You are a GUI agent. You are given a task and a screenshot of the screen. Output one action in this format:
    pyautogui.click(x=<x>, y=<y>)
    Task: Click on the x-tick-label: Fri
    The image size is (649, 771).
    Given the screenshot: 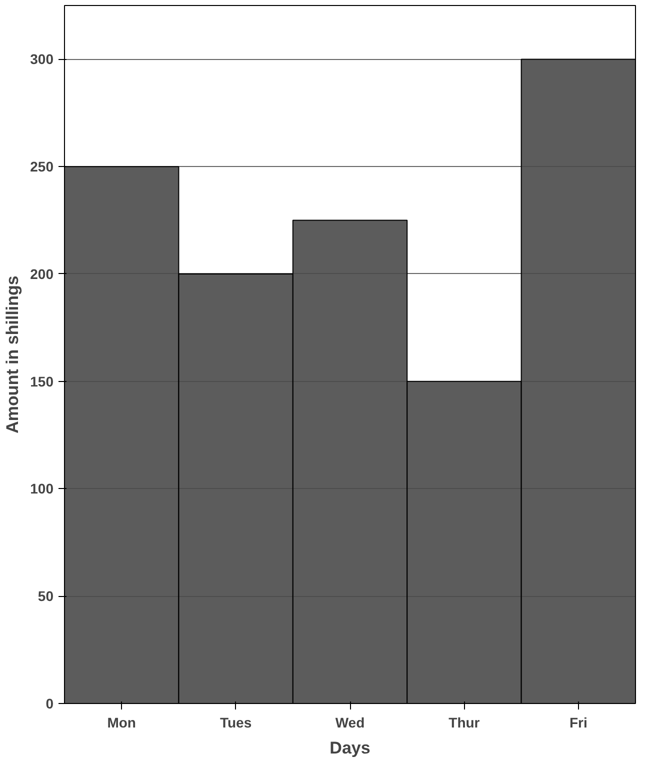 What is the action you would take?
    pyautogui.click(x=578, y=722)
    